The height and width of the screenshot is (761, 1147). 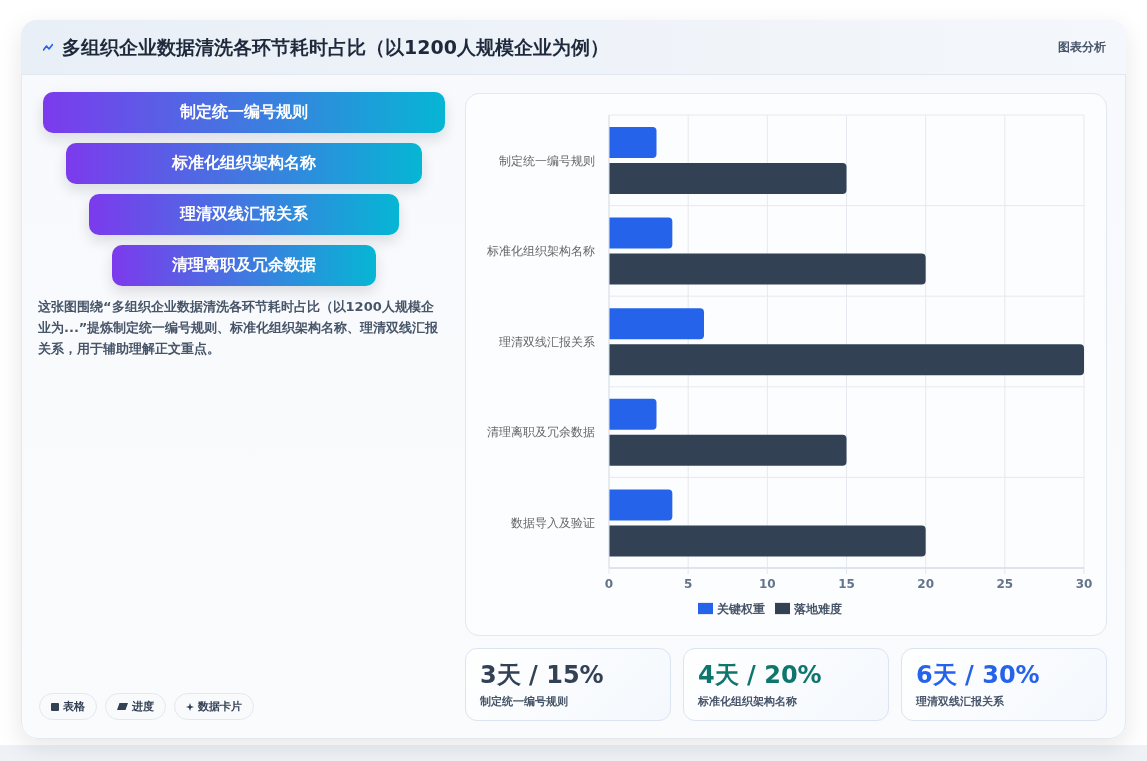 I want to click on text: 图表分析, so click(x=1082, y=47).